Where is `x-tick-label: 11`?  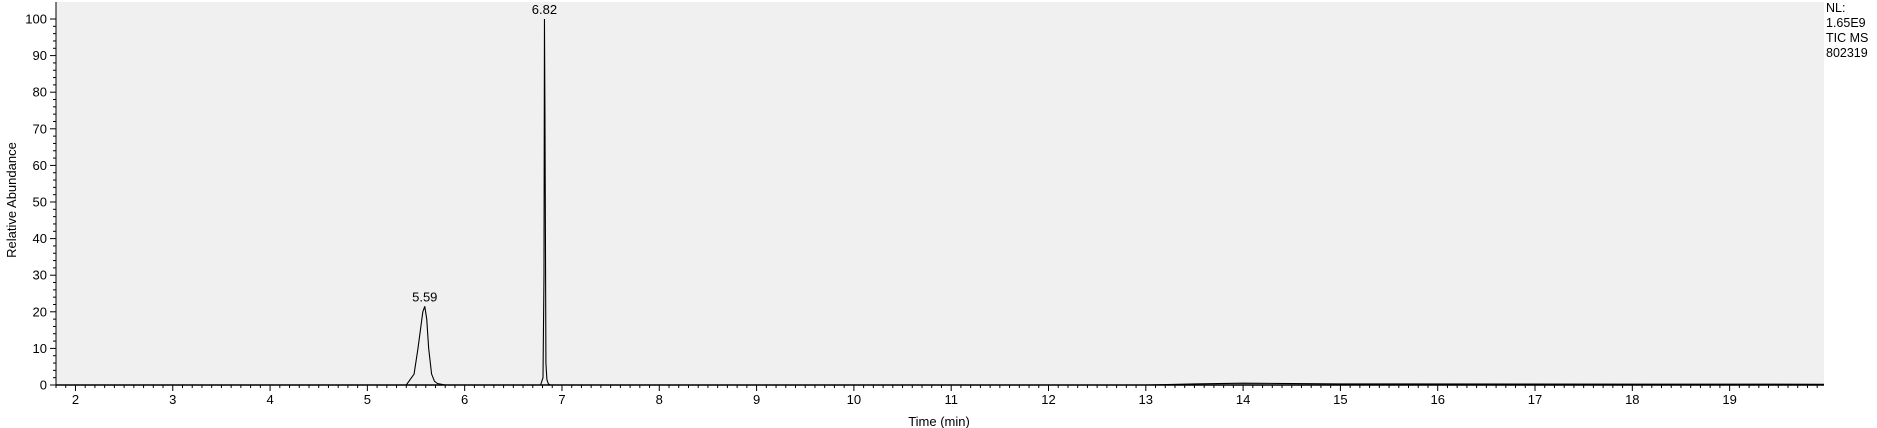
x-tick-label: 11 is located at coordinates (951, 399).